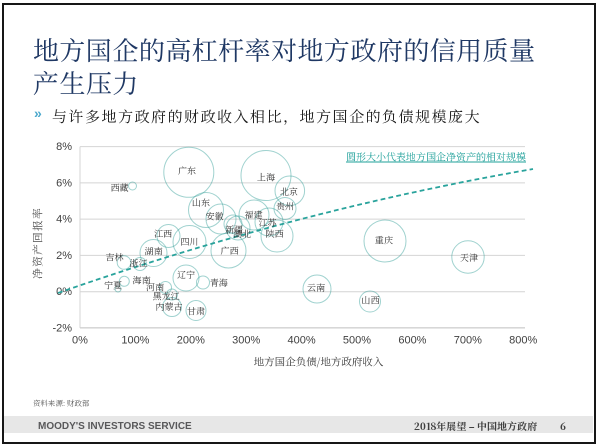  What do you see at coordinates (384, 240) in the screenshot?
I see `svg-text: 重庆` at bounding box center [384, 240].